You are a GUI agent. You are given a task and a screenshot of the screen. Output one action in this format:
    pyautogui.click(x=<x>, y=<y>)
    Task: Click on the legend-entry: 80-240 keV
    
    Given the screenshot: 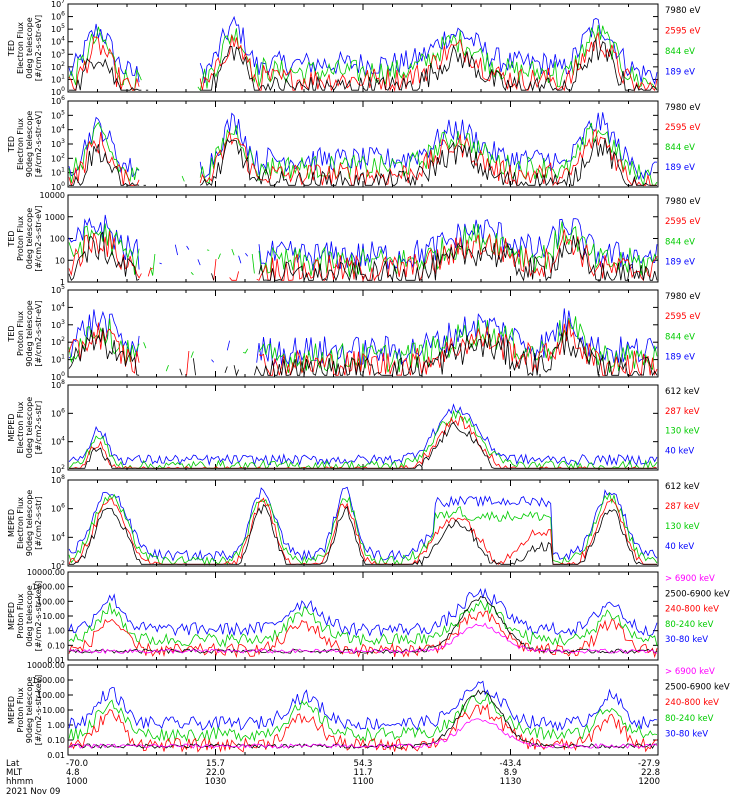 What is the action you would take?
    pyautogui.click(x=689, y=719)
    